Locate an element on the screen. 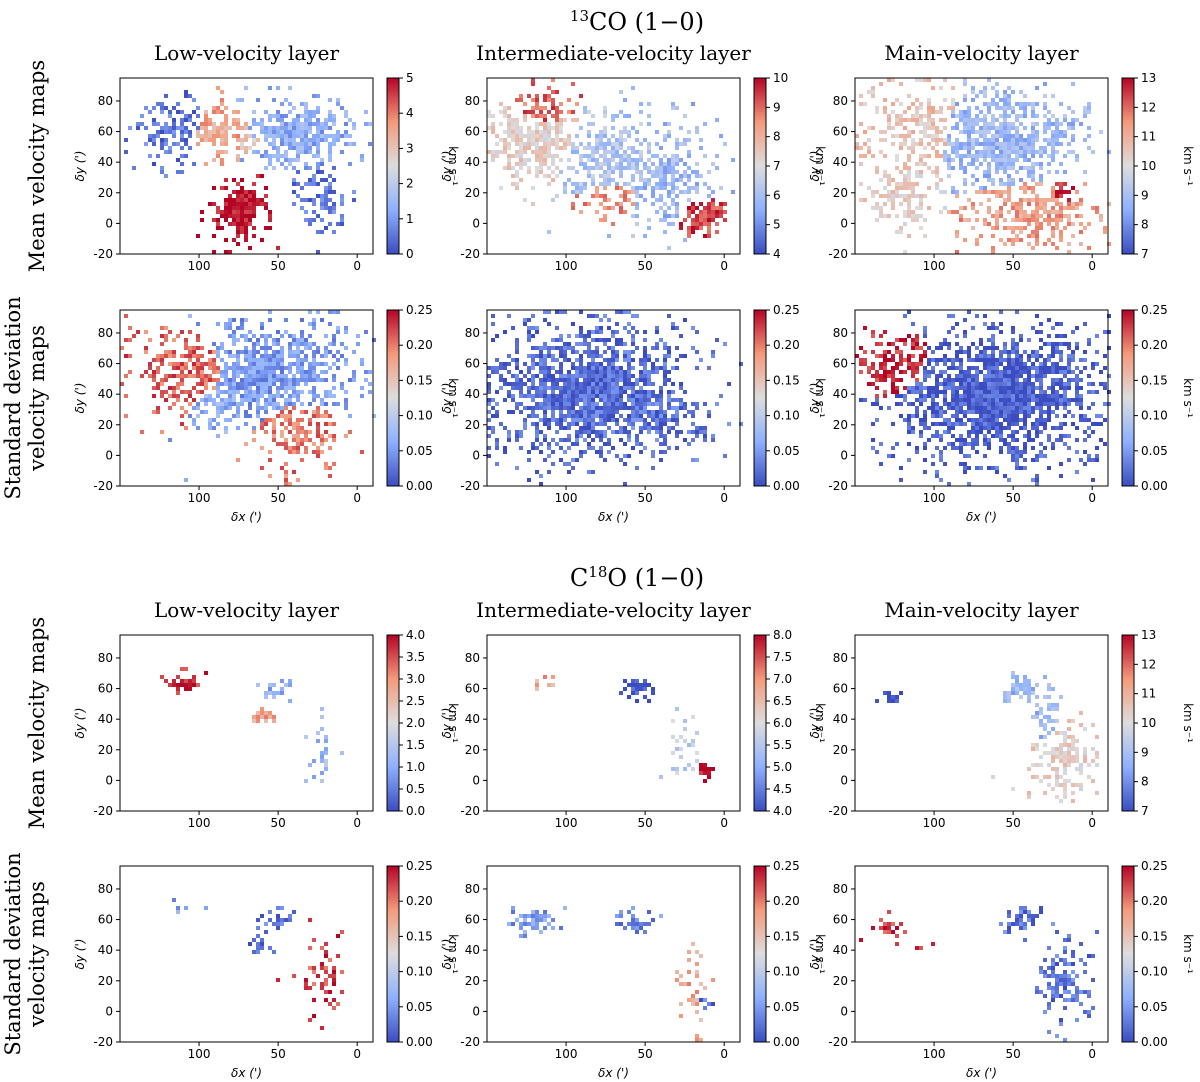 The image size is (1200, 1082). colorbar is located at coordinates (1128, 166).